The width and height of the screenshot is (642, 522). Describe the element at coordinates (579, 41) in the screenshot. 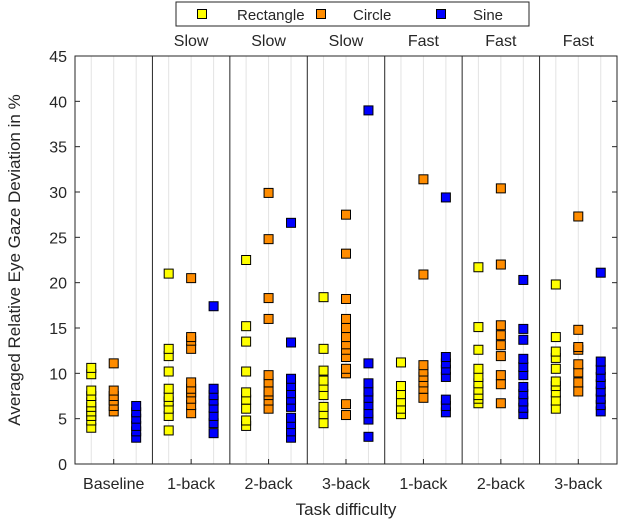

I see `speed-label: Fast` at that location.